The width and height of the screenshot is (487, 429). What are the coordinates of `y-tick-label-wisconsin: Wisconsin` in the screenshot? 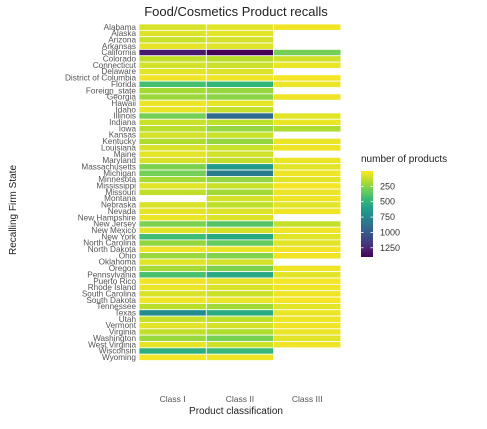 It's located at (118, 351).